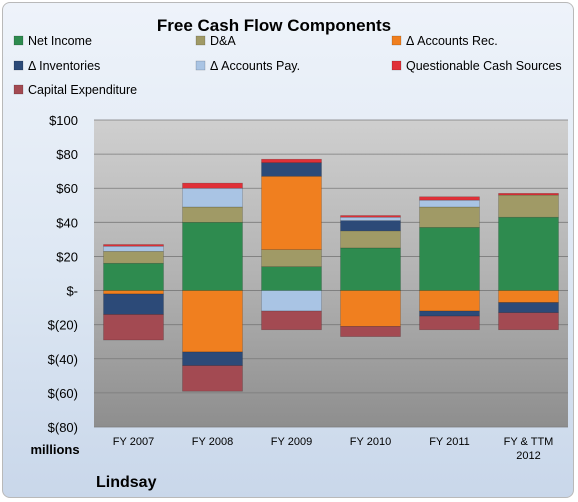  I want to click on x-tick-label: FY 2008, so click(212, 442).